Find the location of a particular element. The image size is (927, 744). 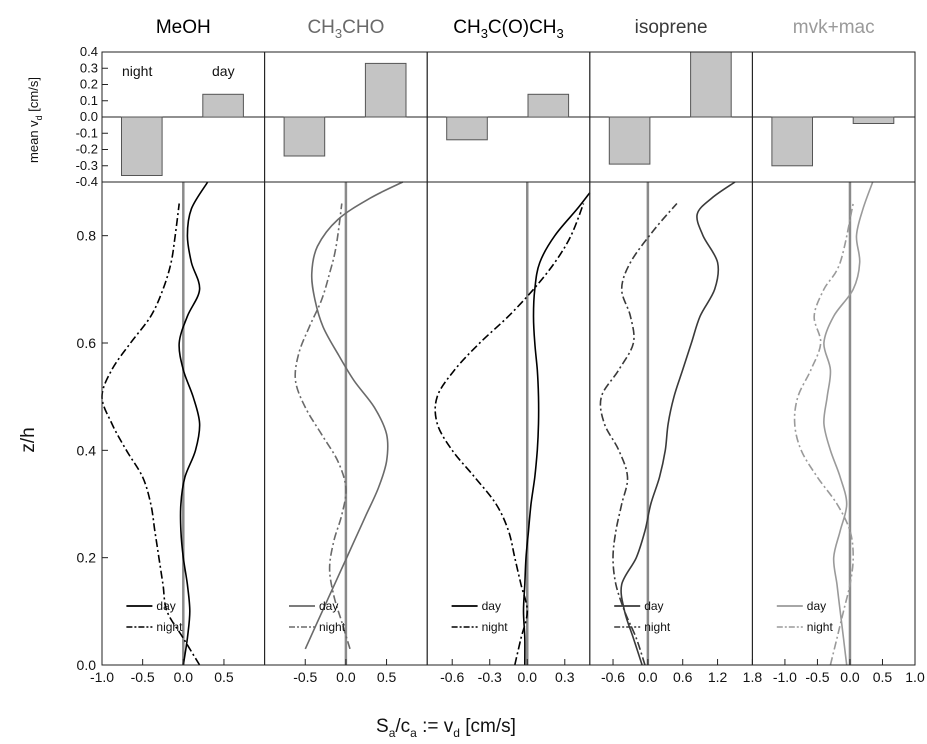

curve-day-isoprene is located at coordinates (678, 423).